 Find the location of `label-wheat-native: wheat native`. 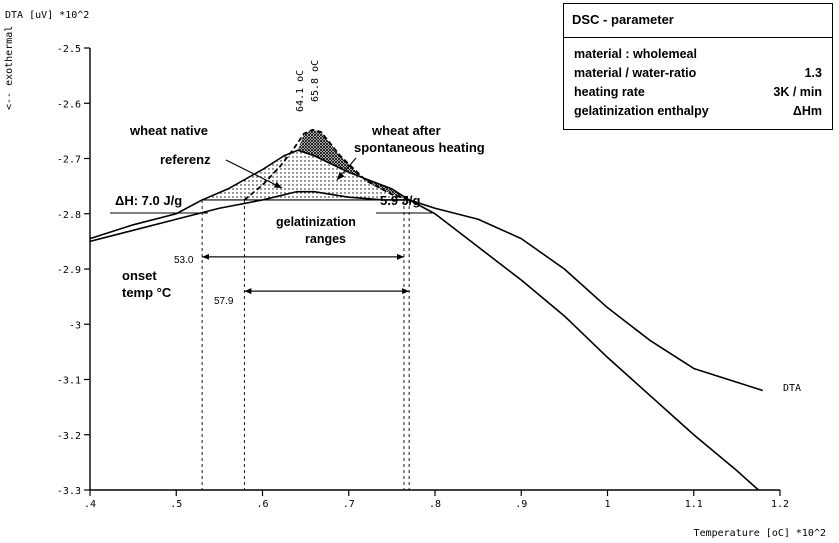

label-wheat-native: wheat native is located at coordinates (168, 130).